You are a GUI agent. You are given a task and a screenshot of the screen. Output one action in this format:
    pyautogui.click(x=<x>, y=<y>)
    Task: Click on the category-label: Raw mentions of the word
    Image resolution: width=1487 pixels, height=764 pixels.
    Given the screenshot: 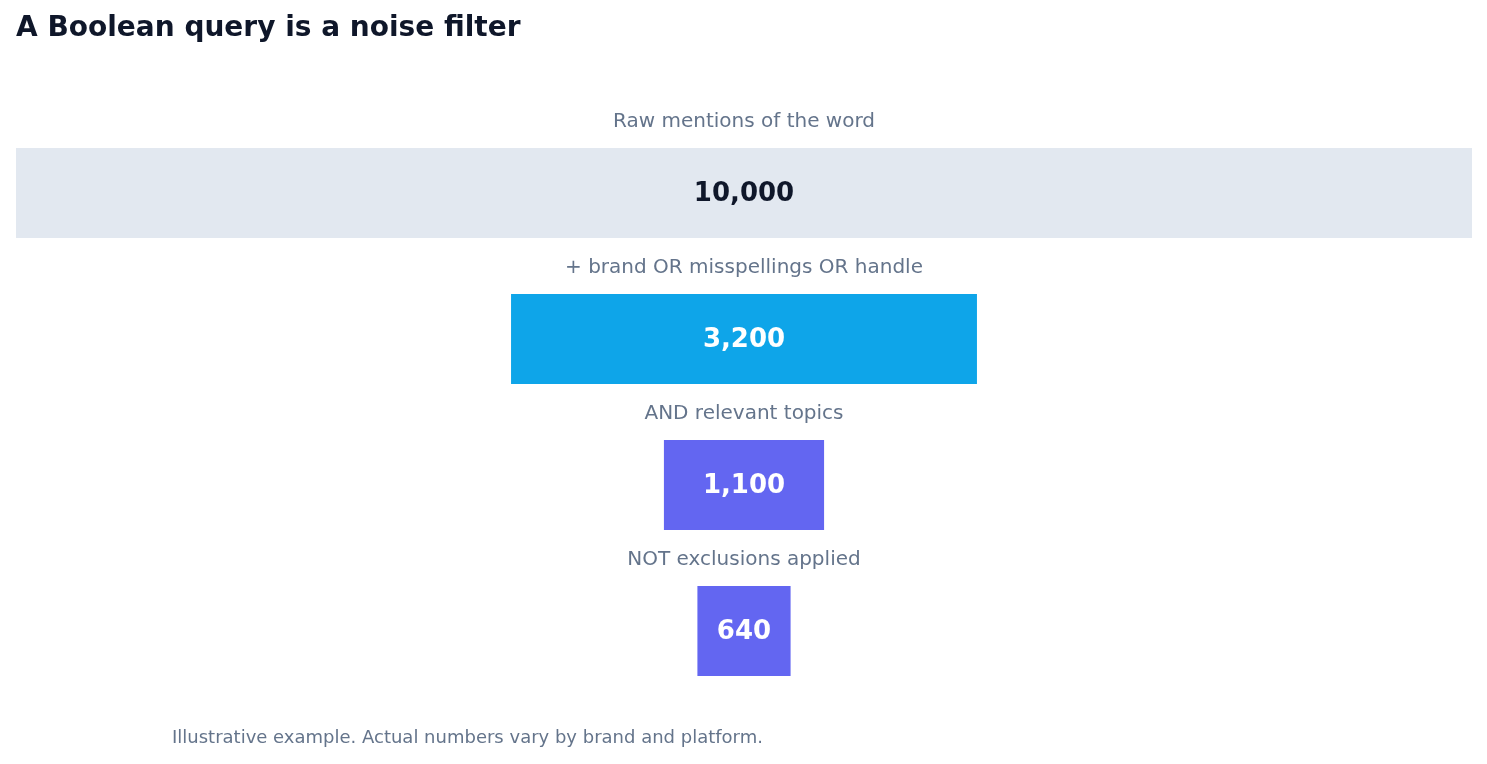 What is the action you would take?
    pyautogui.click(x=744, y=120)
    